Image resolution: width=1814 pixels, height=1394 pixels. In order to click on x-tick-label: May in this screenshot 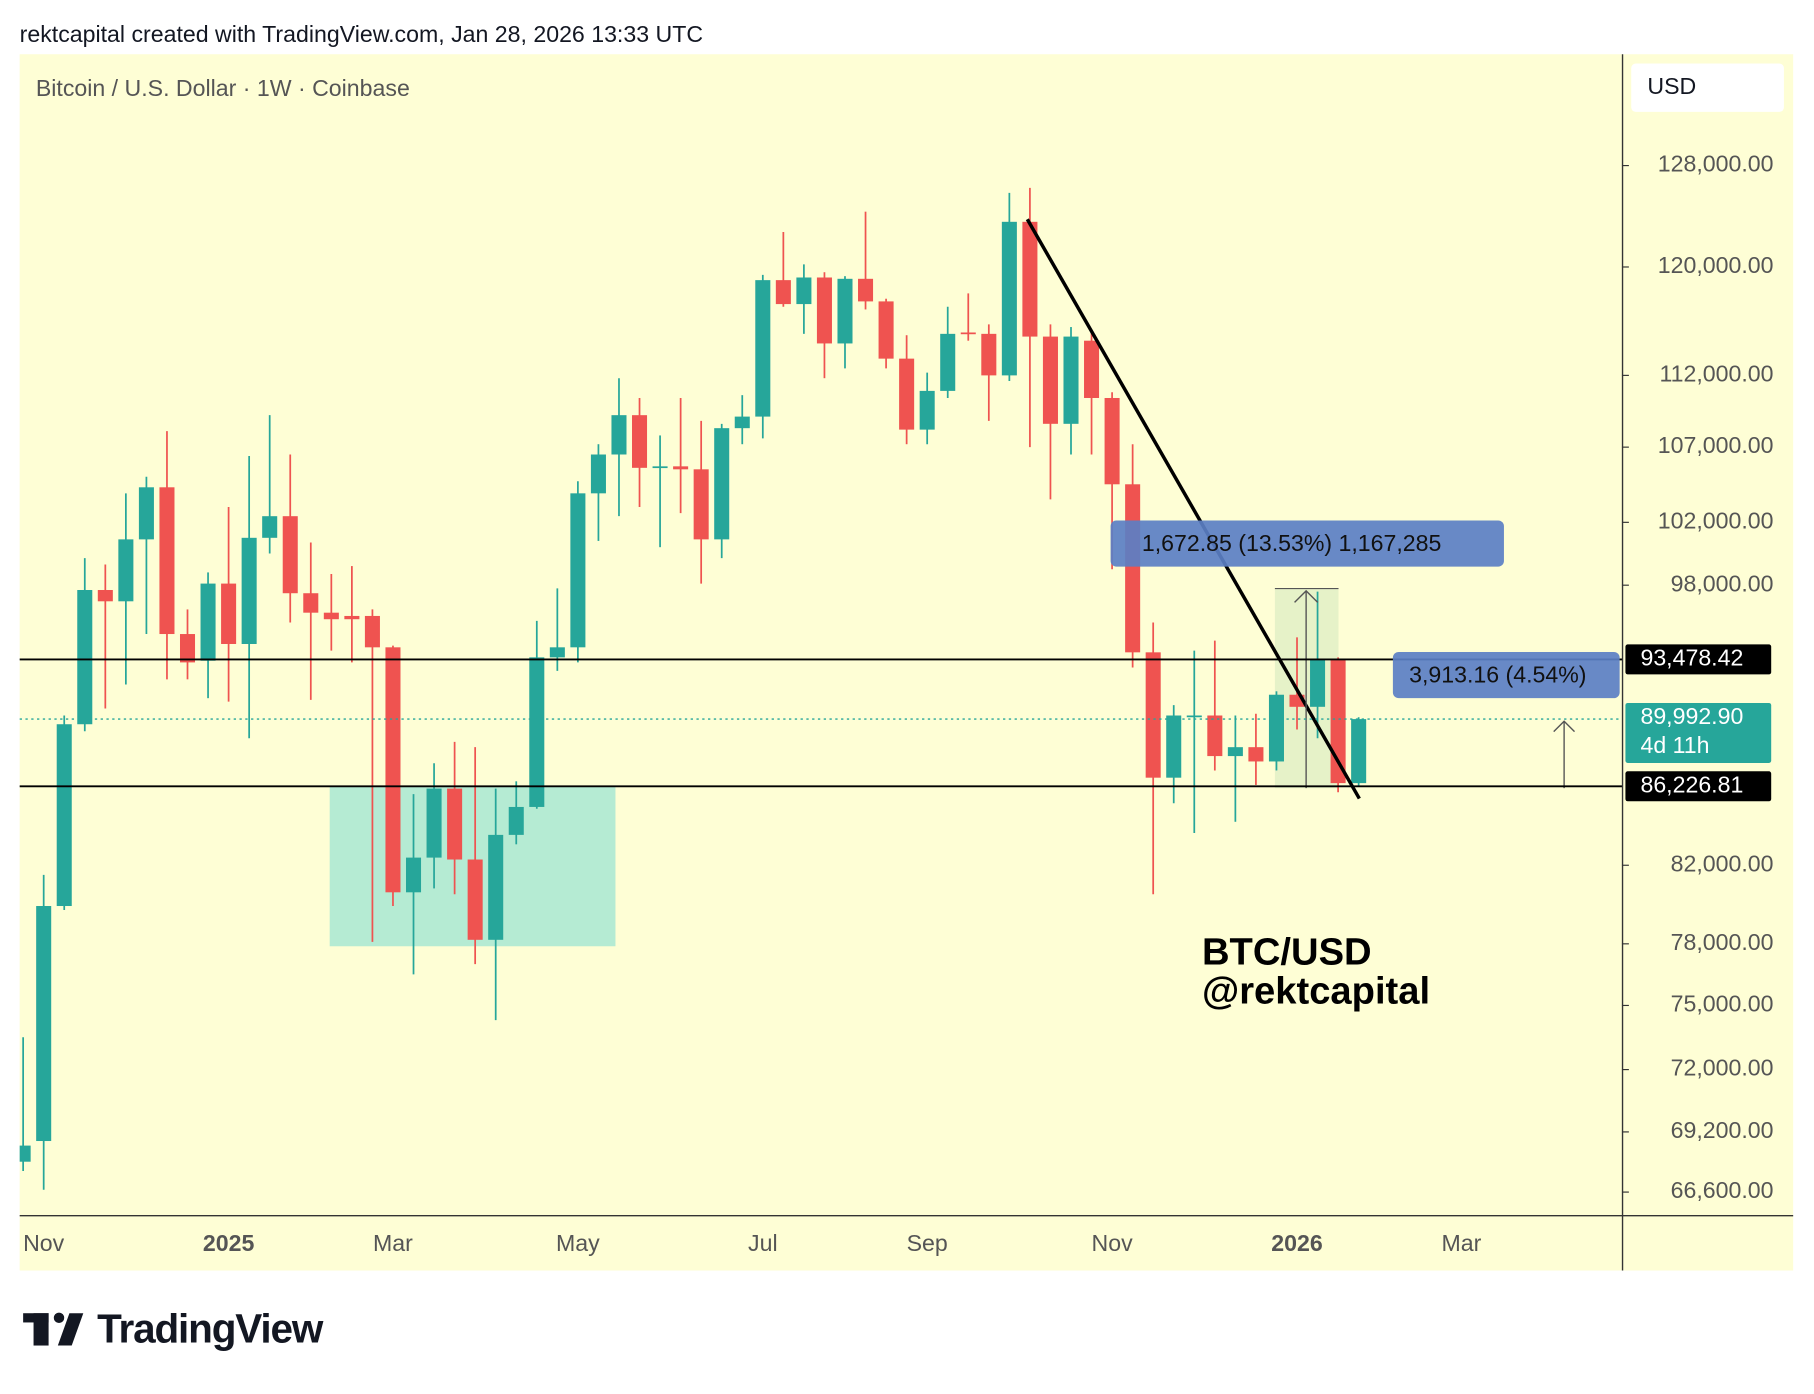, I will do `click(578, 1243)`.